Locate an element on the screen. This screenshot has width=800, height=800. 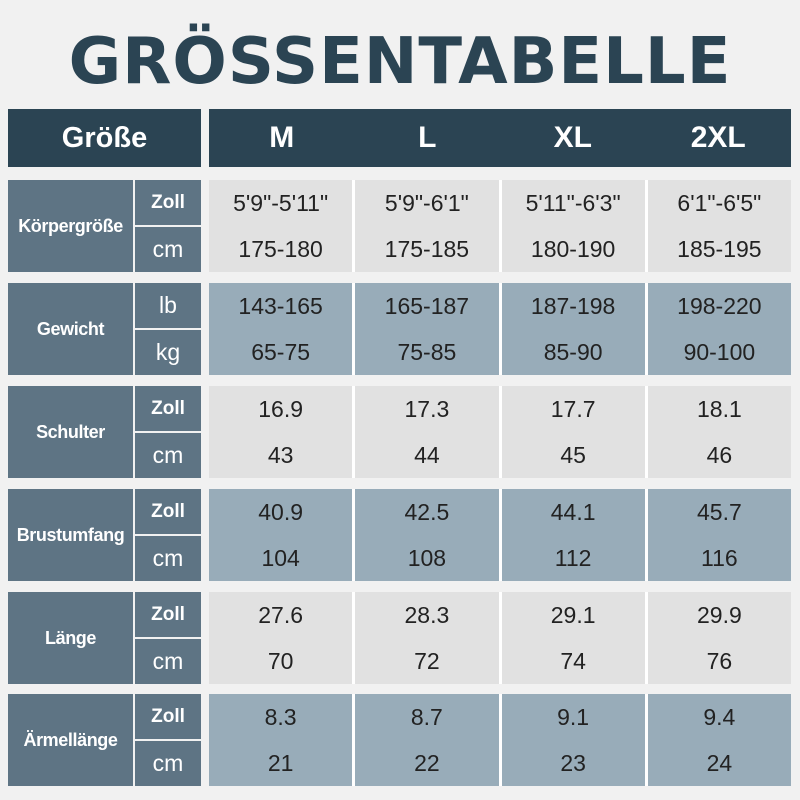
table-cell: 17.3 is located at coordinates (427, 409).